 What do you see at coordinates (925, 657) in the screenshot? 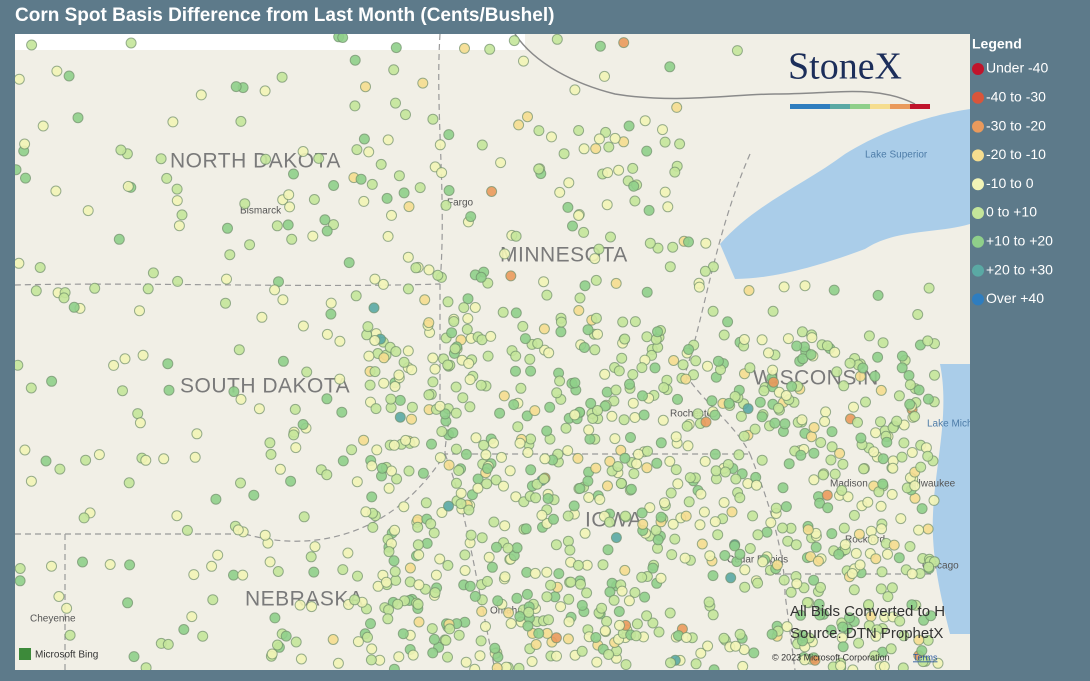
I see `terms-link: Terms` at bounding box center [925, 657].